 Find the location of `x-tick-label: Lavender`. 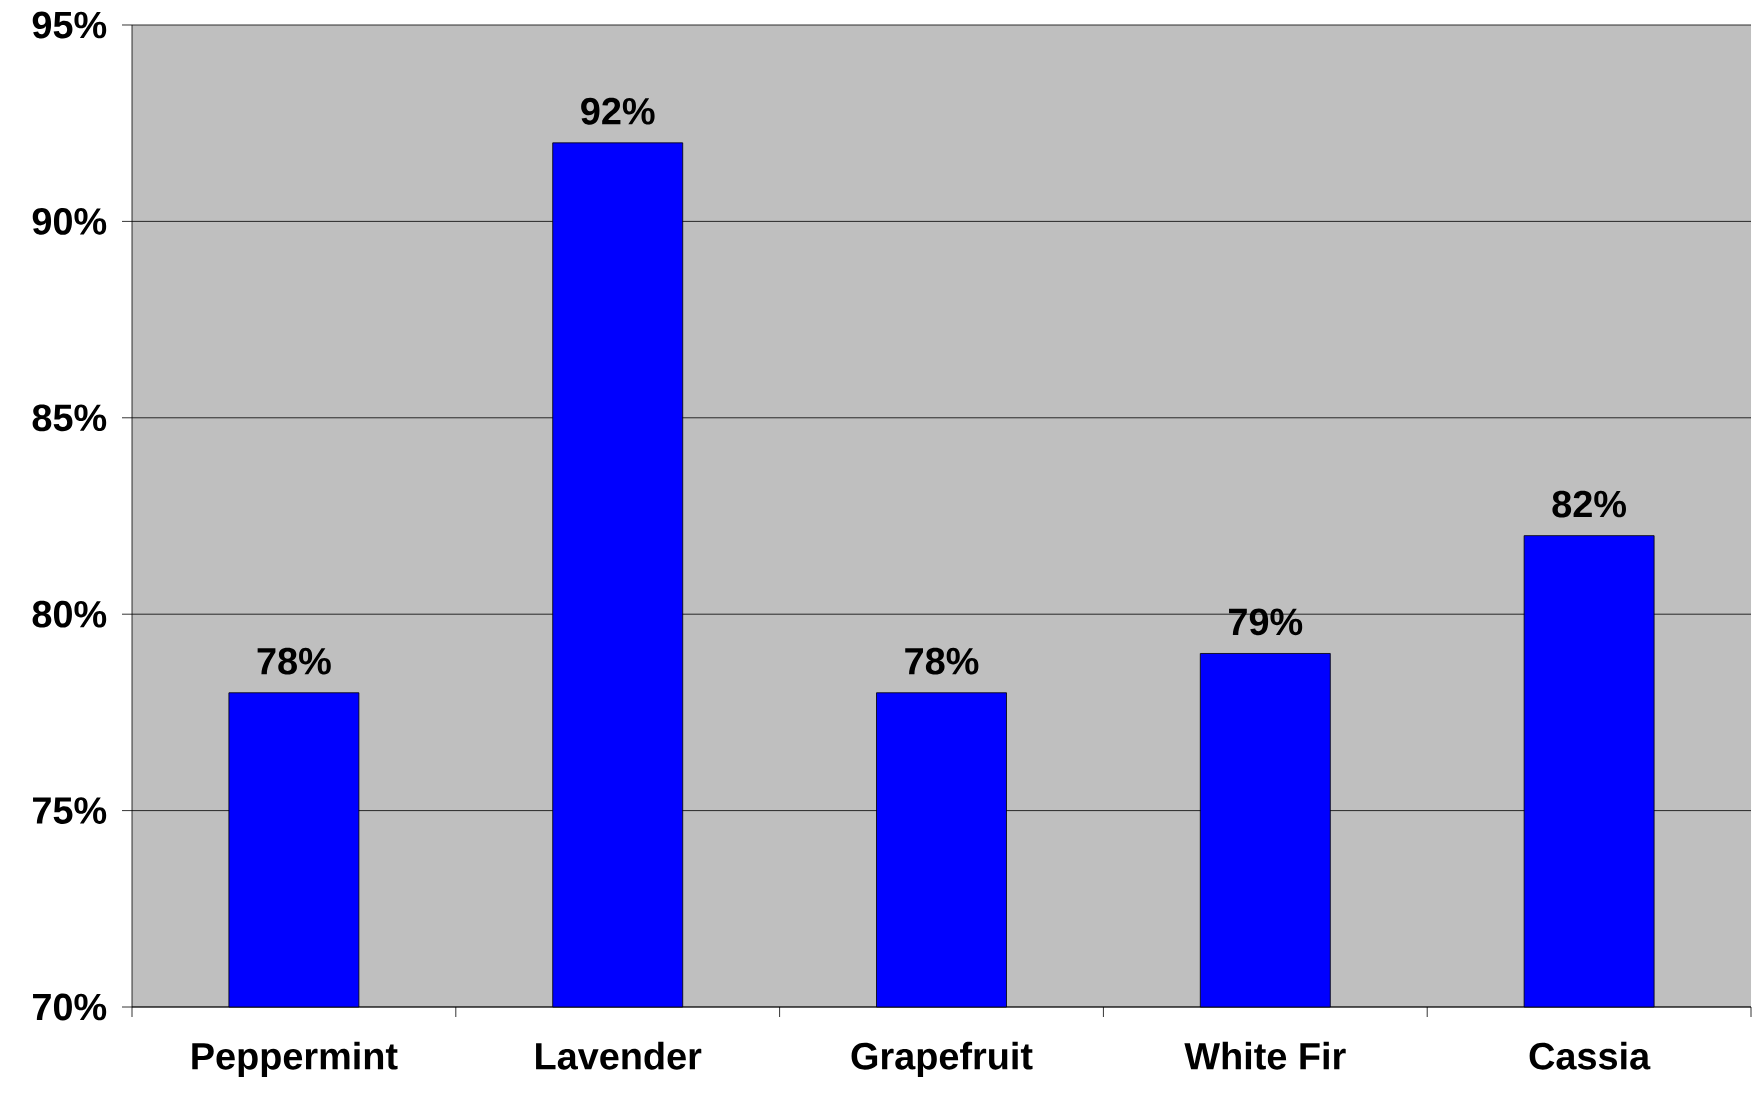

x-tick-label: Lavender is located at coordinates (619, 1055).